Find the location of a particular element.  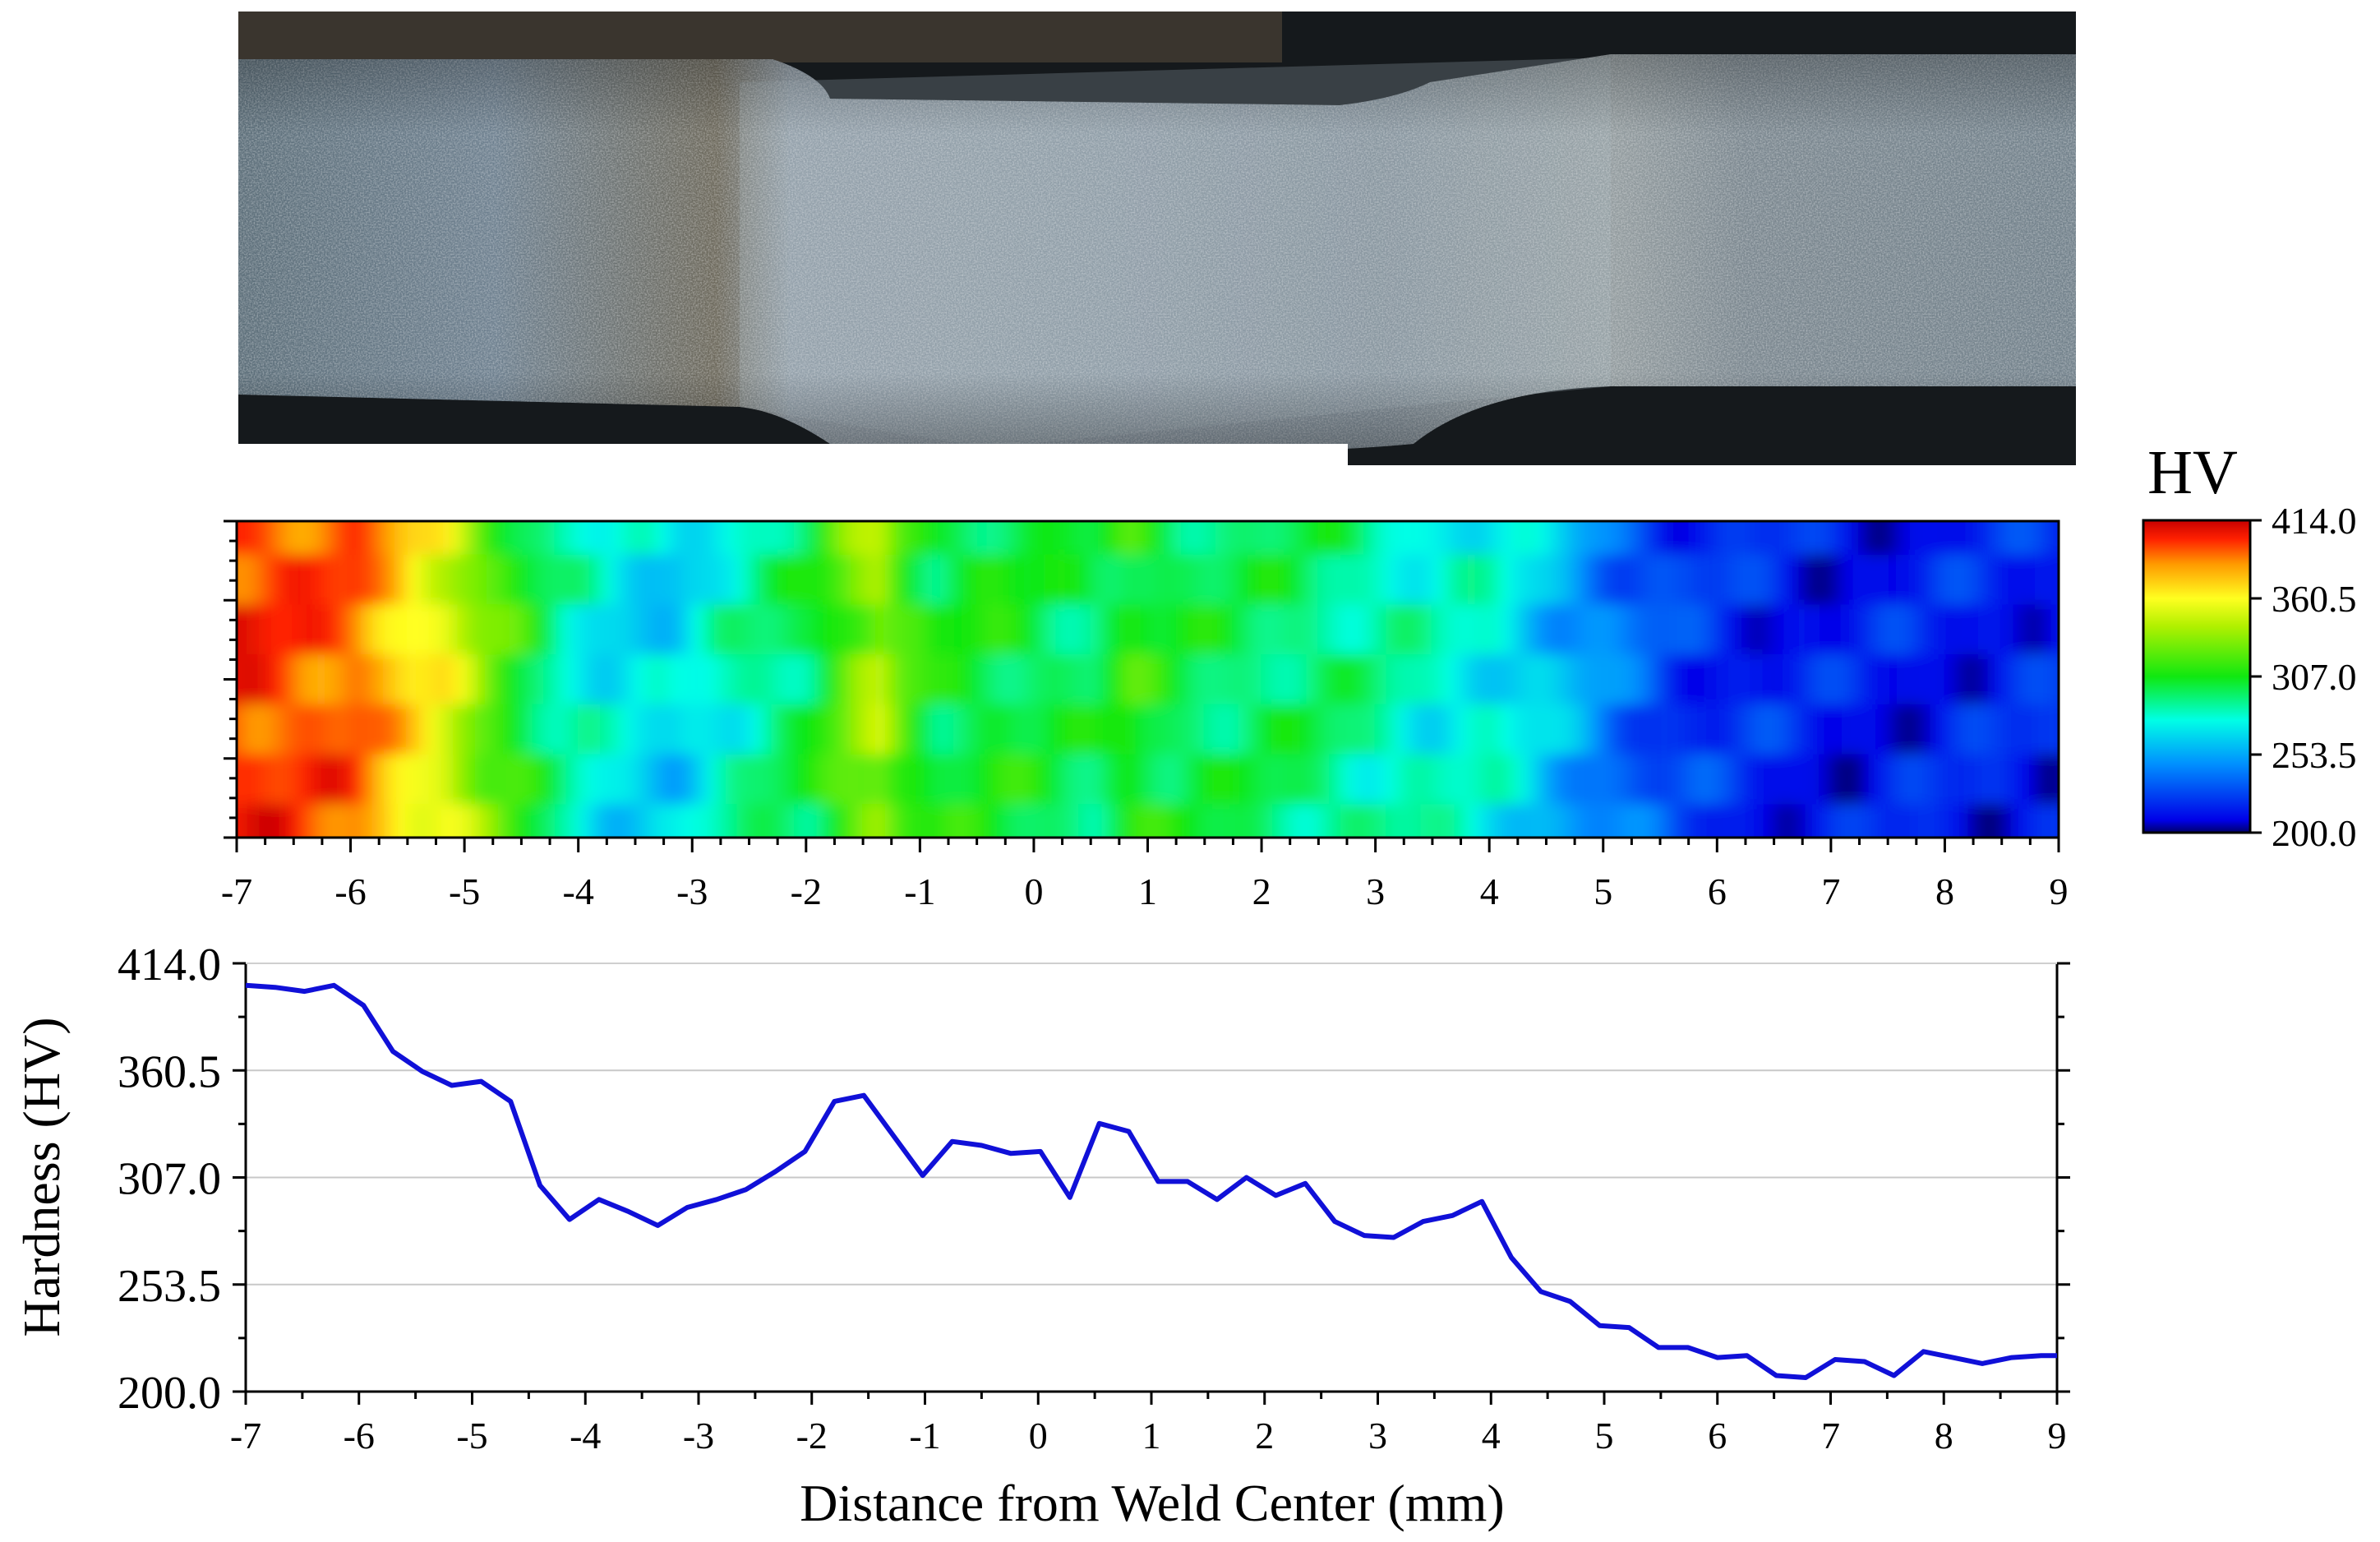

contour-x-tick-label: 7 is located at coordinates (1830, 891).